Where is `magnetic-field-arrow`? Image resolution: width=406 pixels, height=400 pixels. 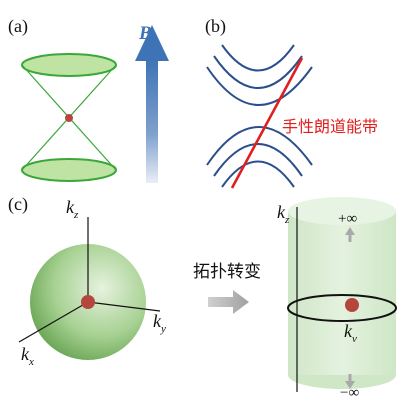
magnetic-field-arrow is located at coordinates (152, 104).